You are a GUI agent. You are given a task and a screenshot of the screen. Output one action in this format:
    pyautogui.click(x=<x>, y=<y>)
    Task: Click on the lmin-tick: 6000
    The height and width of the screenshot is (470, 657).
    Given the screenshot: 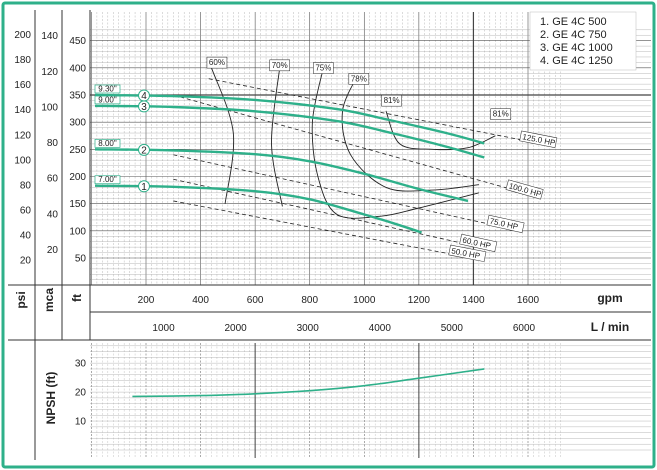 What is the action you would take?
    pyautogui.click(x=524, y=328)
    